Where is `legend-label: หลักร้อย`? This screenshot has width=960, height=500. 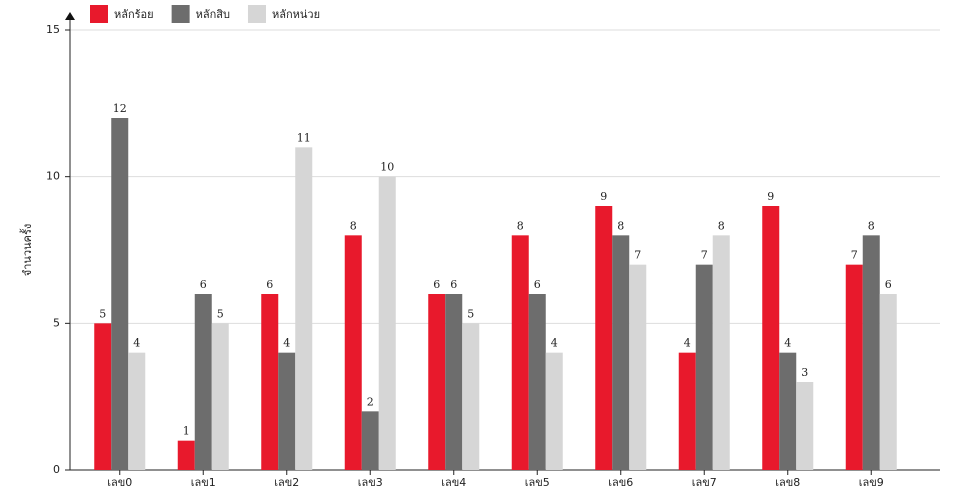
legend-label: หลักร้อย is located at coordinates (134, 14).